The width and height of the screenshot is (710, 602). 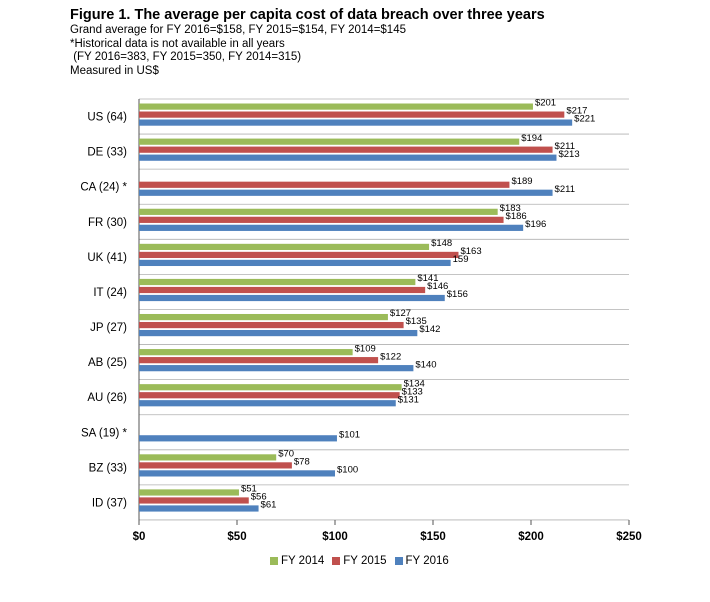 I want to click on data-label: $213, so click(x=568, y=154).